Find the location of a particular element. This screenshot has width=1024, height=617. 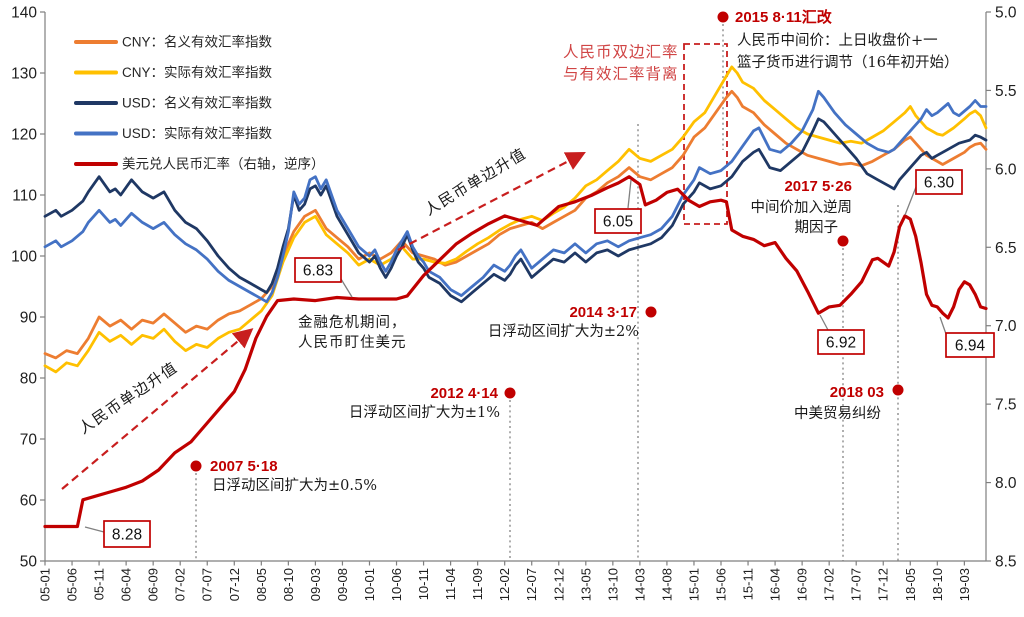

x-tick-label: 14-08 is located at coordinates (666, 584).